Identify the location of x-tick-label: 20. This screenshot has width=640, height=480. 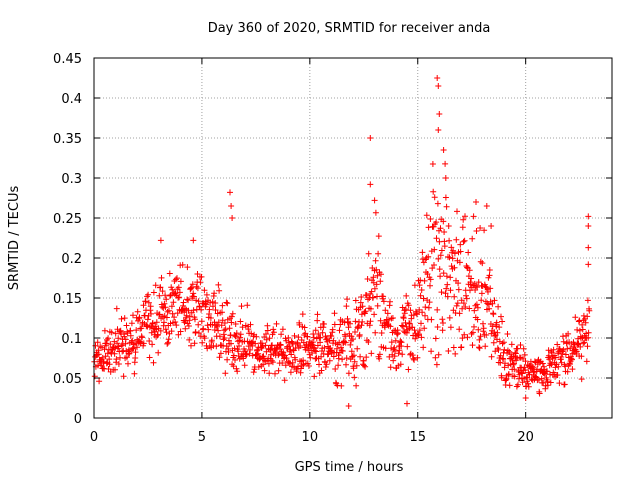
(525, 437).